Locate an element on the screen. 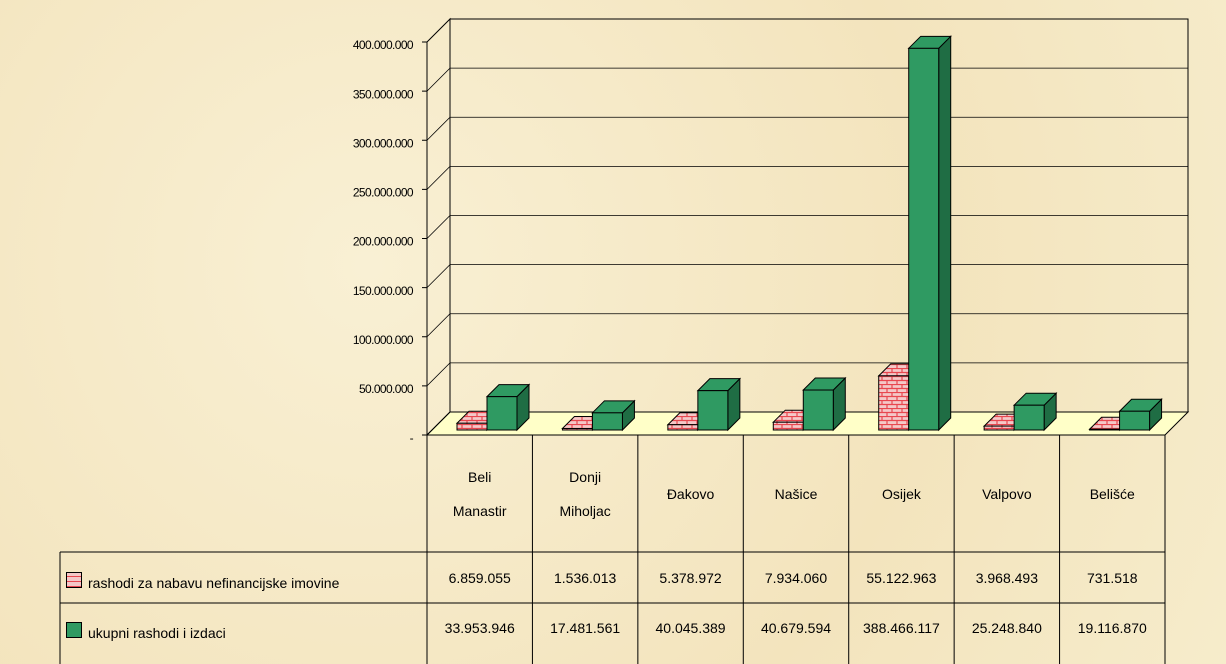  y-tick-label: 250.000.000 is located at coordinates (383, 193).